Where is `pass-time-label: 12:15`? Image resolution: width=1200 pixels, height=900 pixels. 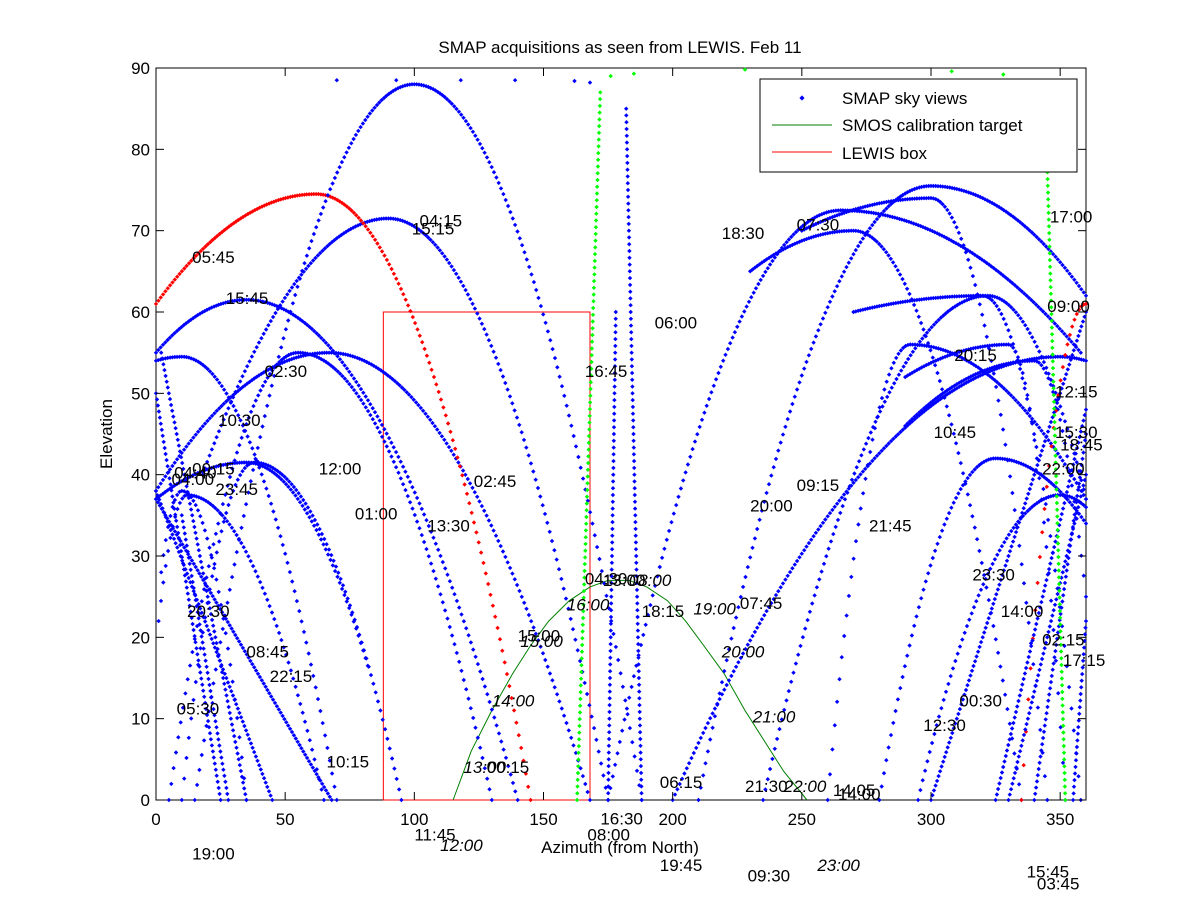 pass-time-label: 12:15 is located at coordinates (1076, 391).